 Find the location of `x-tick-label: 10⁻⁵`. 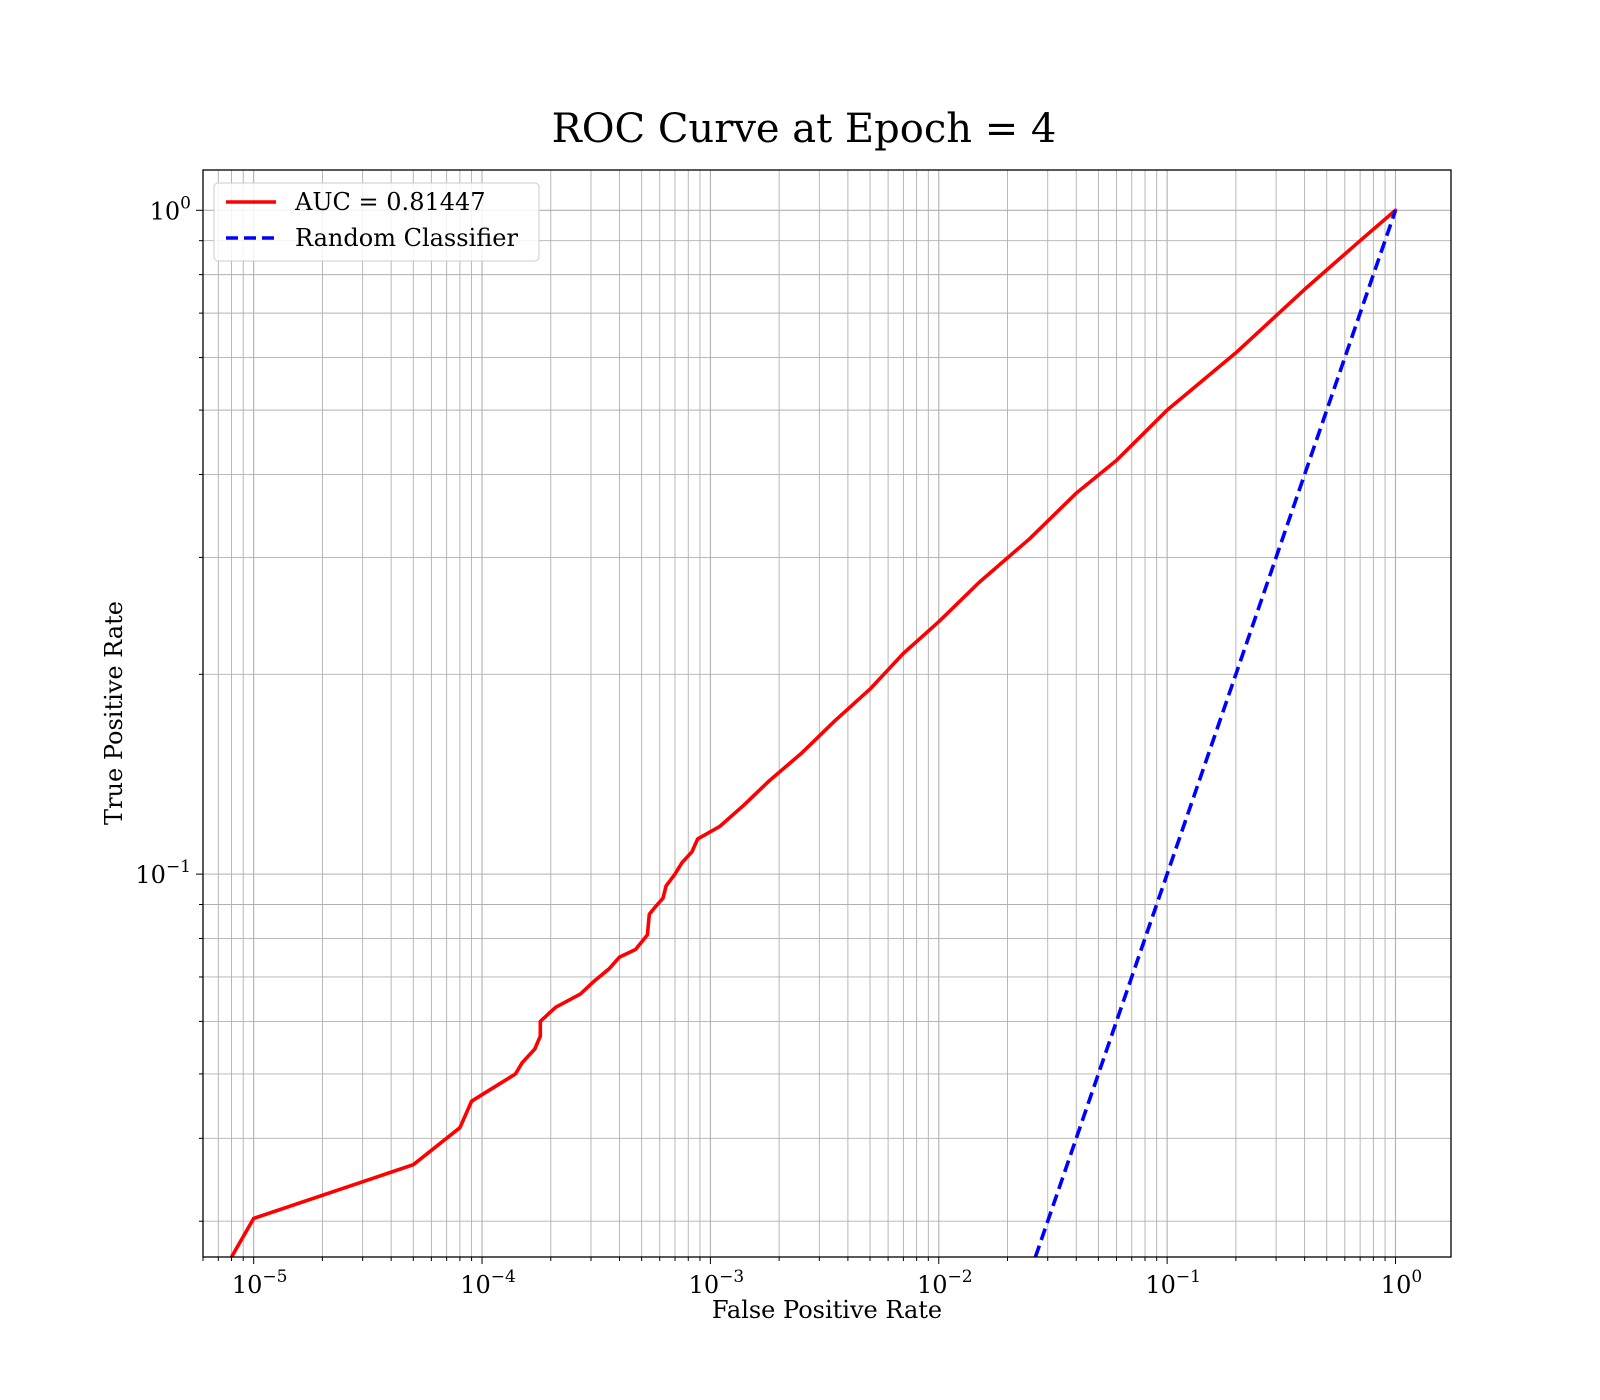

x-tick-label: 10⁻⁵ is located at coordinates (260, 1283).